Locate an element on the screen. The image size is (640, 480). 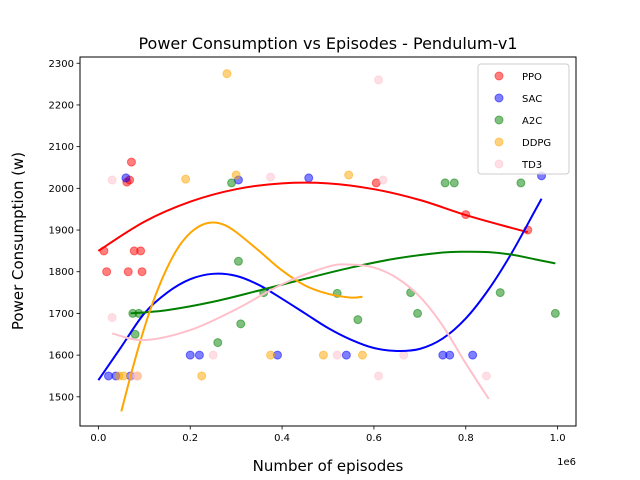
legend-marker-td3 is located at coordinates (499, 164).